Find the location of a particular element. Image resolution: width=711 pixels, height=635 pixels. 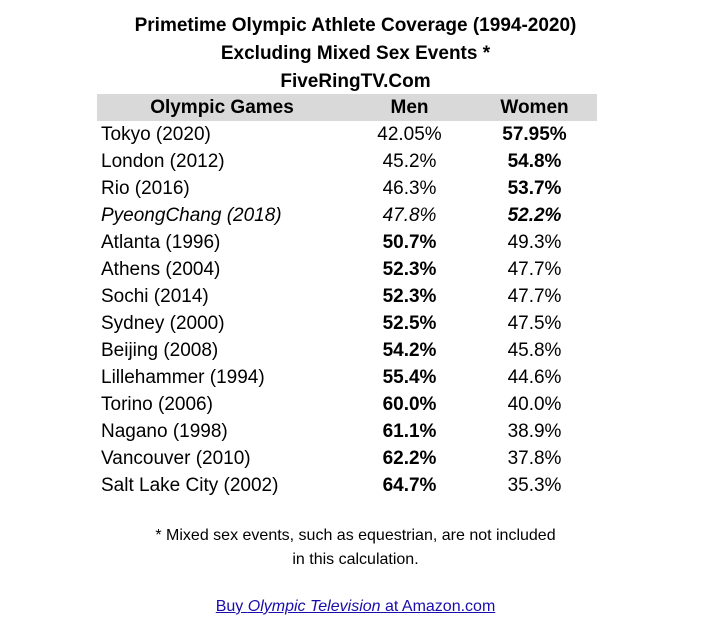

table-row: London (2012) 45.2% 54.8% is located at coordinates (347, 161).